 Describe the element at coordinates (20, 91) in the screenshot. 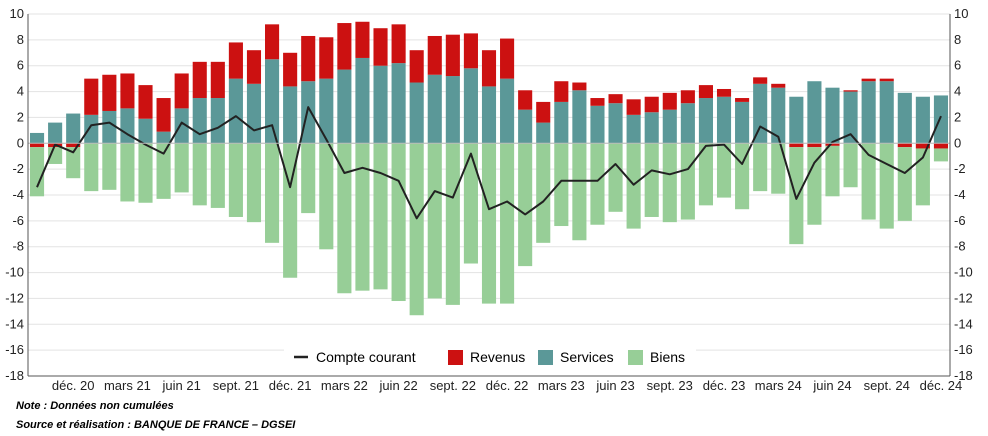

I see `y-tick-label-left: 4` at that location.